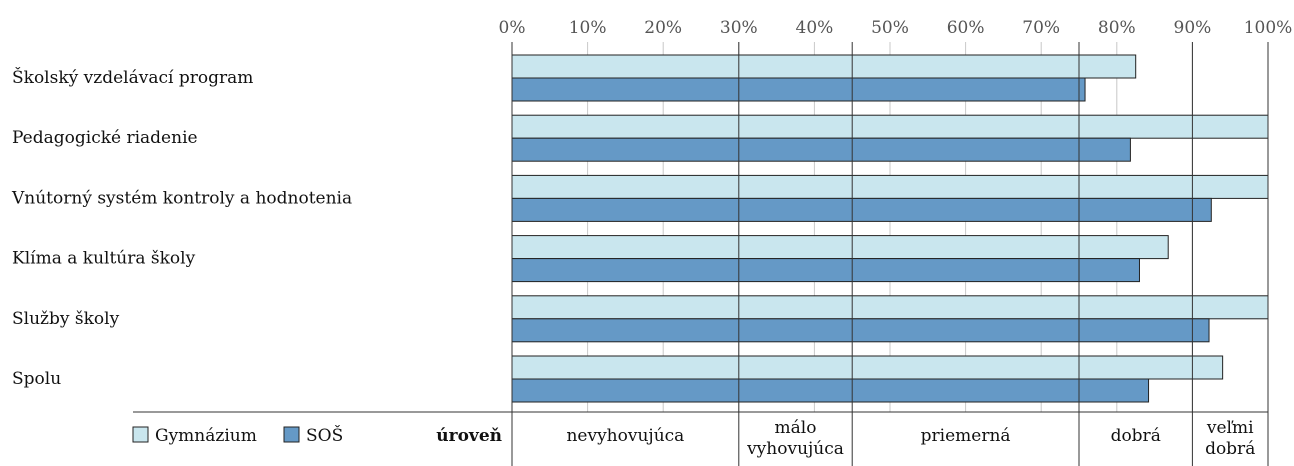 This screenshot has width=1294, height=466. Describe the element at coordinates (66, 319) in the screenshot. I see `category-label: Služby školy` at that location.